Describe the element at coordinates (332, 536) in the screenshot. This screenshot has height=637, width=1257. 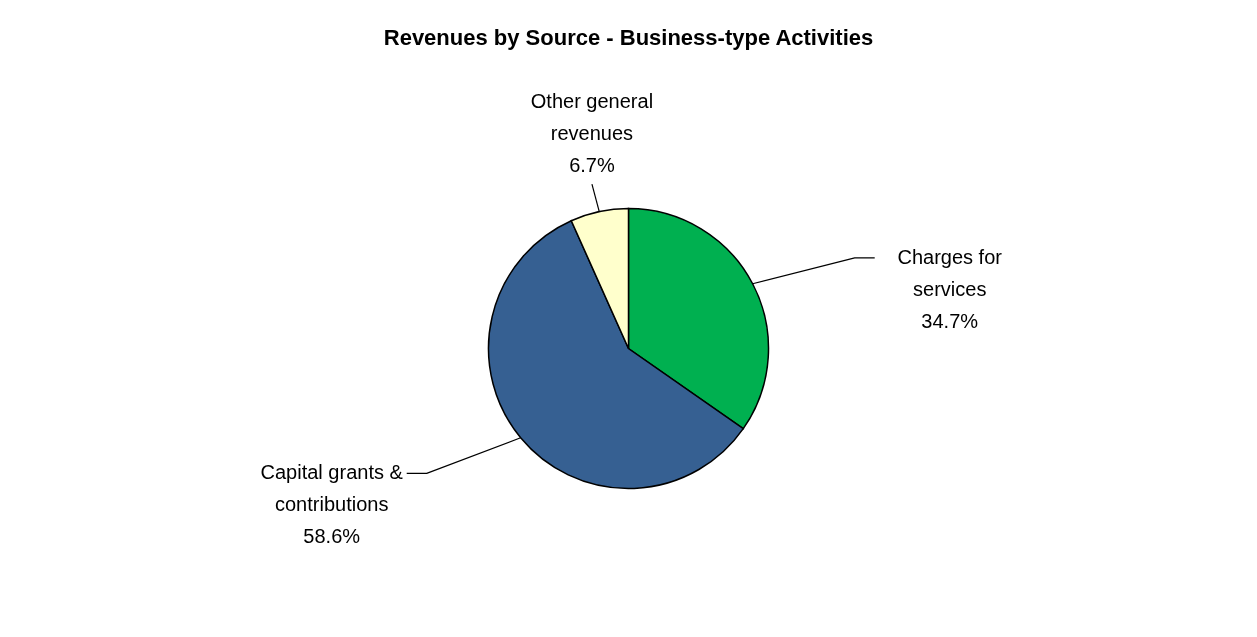
I see `data-label: 58.6%` at that location.